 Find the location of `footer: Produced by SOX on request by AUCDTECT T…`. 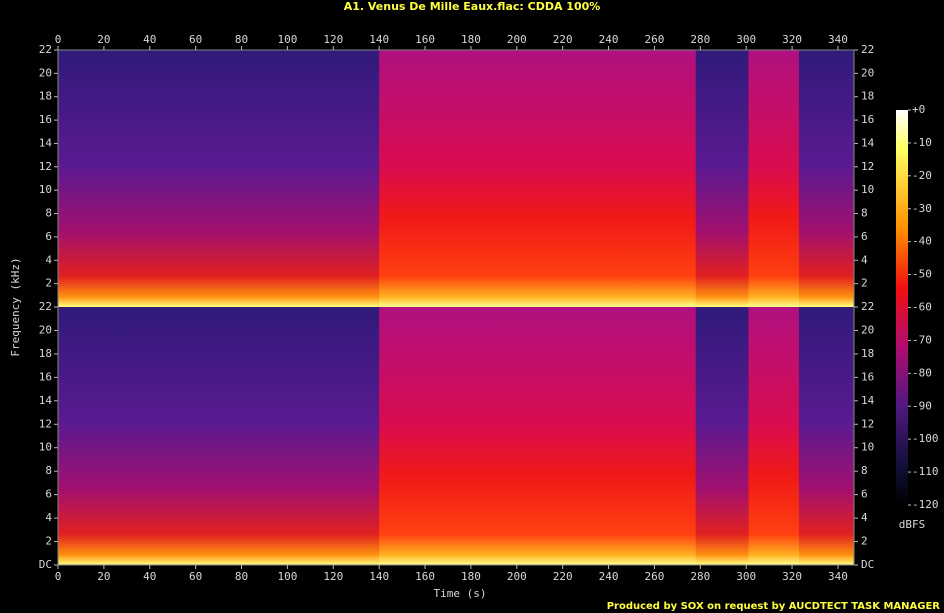

footer: Produced by SOX on request by AUCDTECT T… is located at coordinates (774, 606).